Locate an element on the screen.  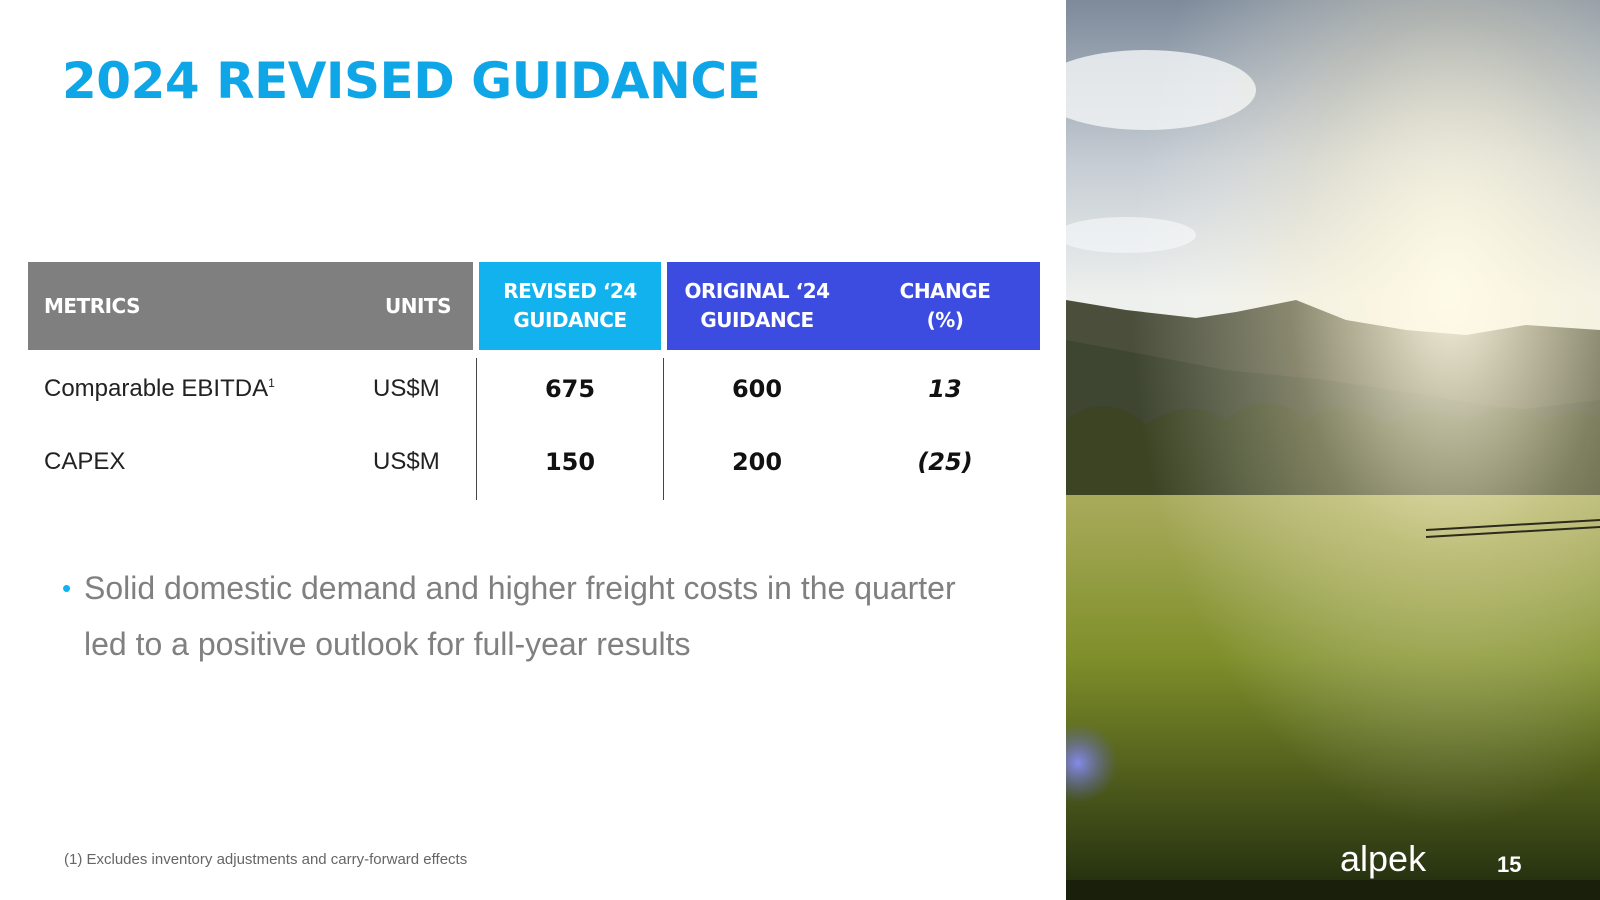
logo-text: alpek is located at coordinates (1383, 858).